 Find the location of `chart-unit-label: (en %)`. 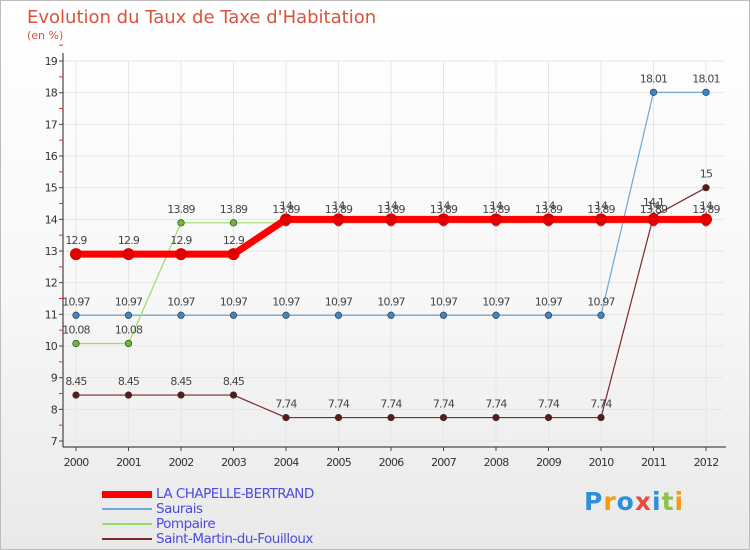

chart-unit-label: (en %) is located at coordinates (45, 35).